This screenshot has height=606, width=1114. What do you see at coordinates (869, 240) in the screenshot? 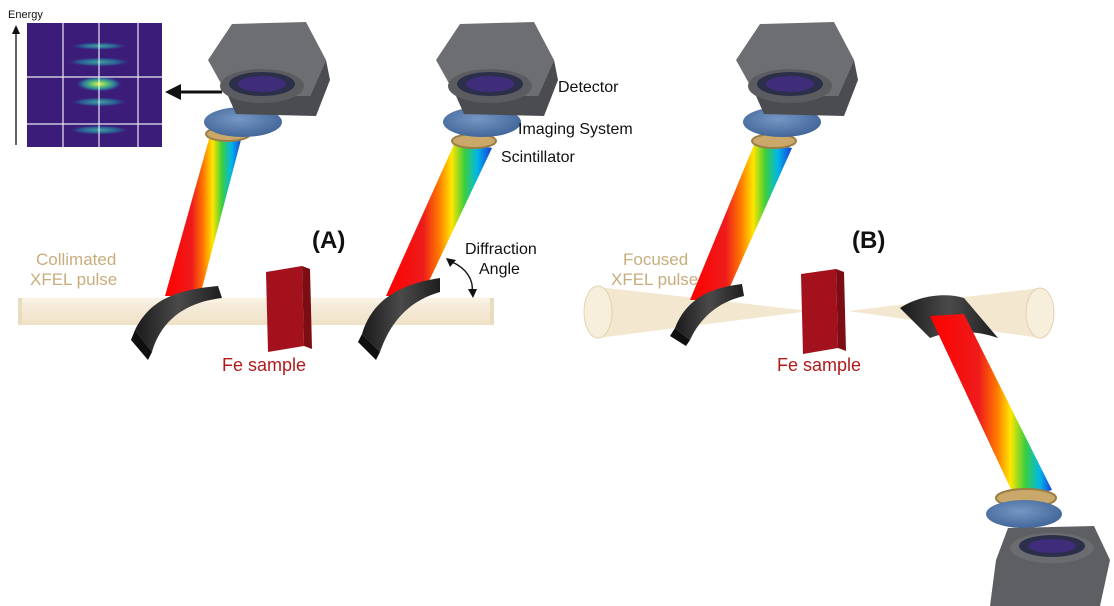
I see `panel-b-tag: (B)` at bounding box center [869, 240].